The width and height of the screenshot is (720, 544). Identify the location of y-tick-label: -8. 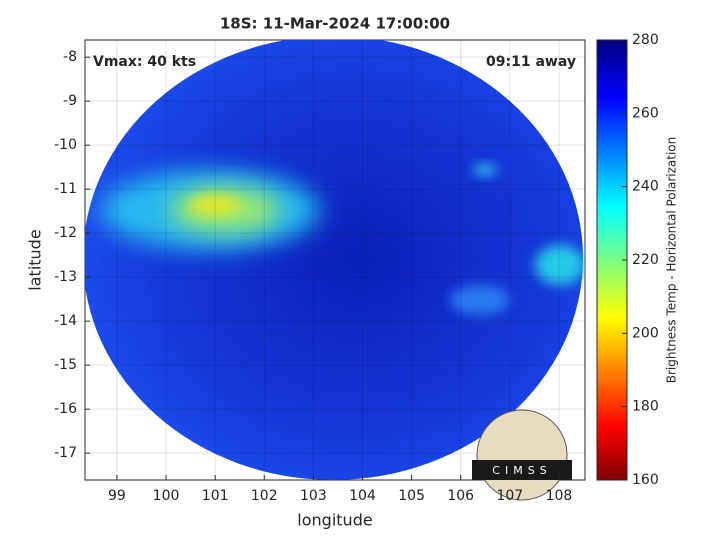
(70, 57).